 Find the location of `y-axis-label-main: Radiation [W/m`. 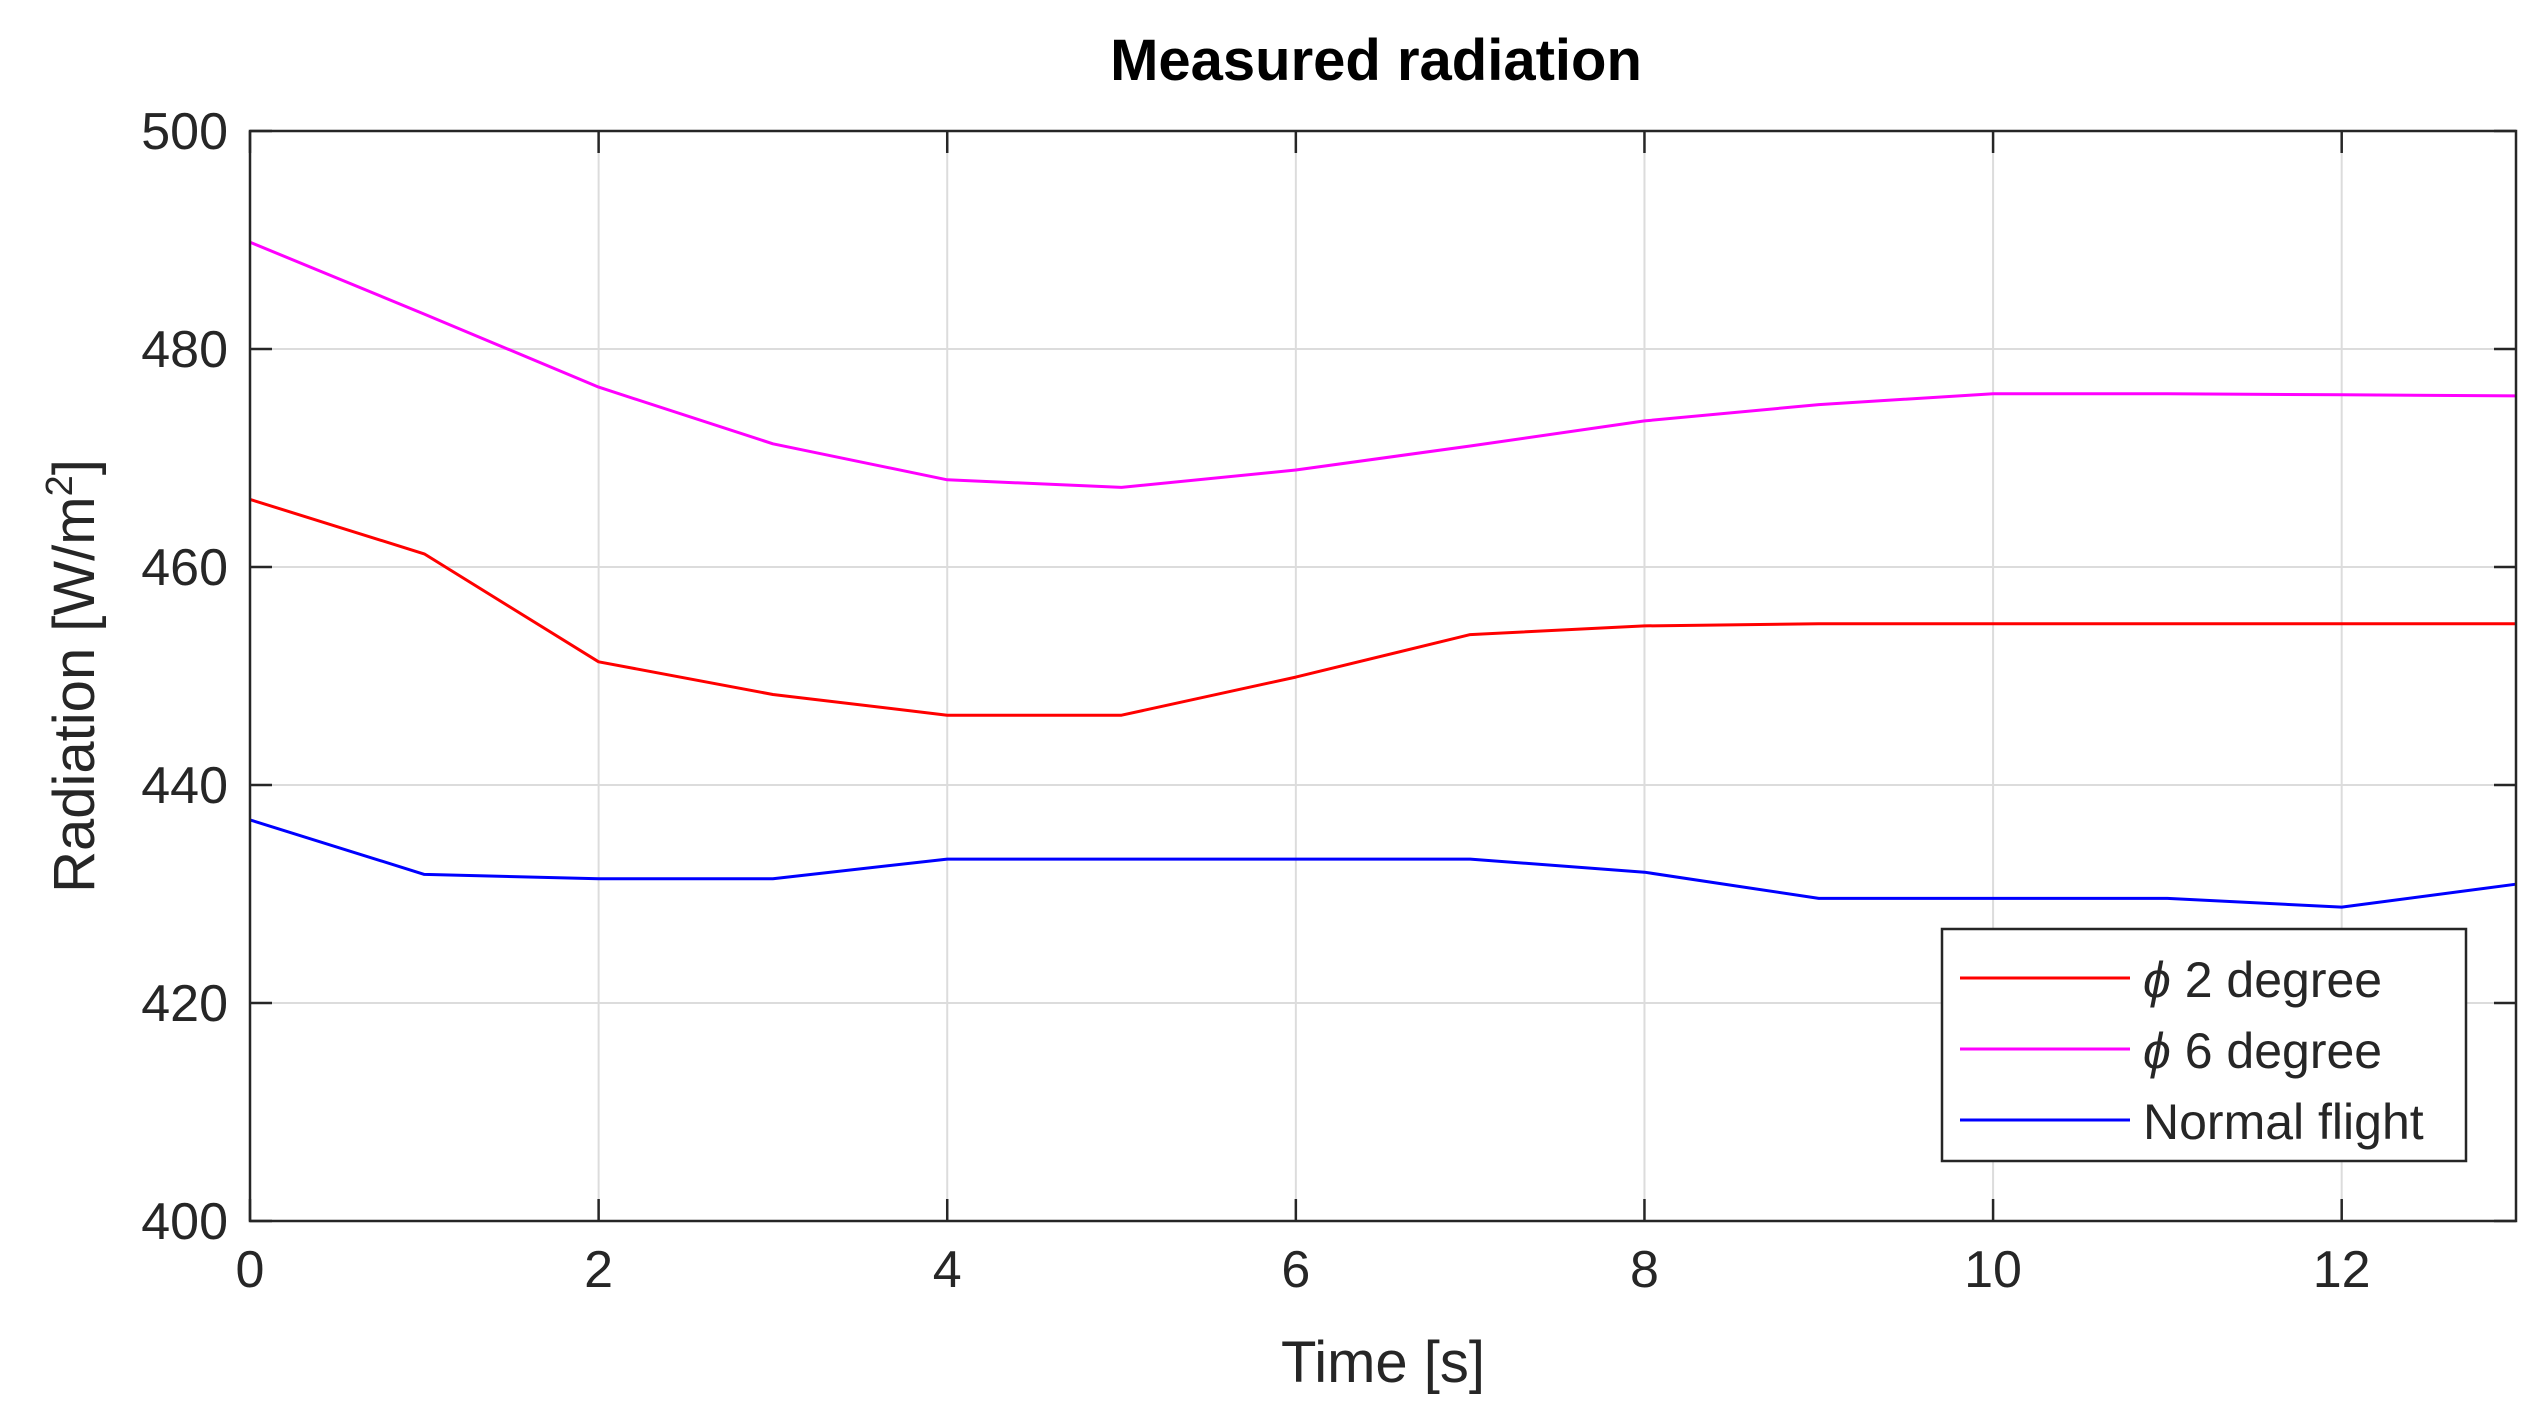

y-axis-label-main: Radiation [W/m is located at coordinates (74, 694).